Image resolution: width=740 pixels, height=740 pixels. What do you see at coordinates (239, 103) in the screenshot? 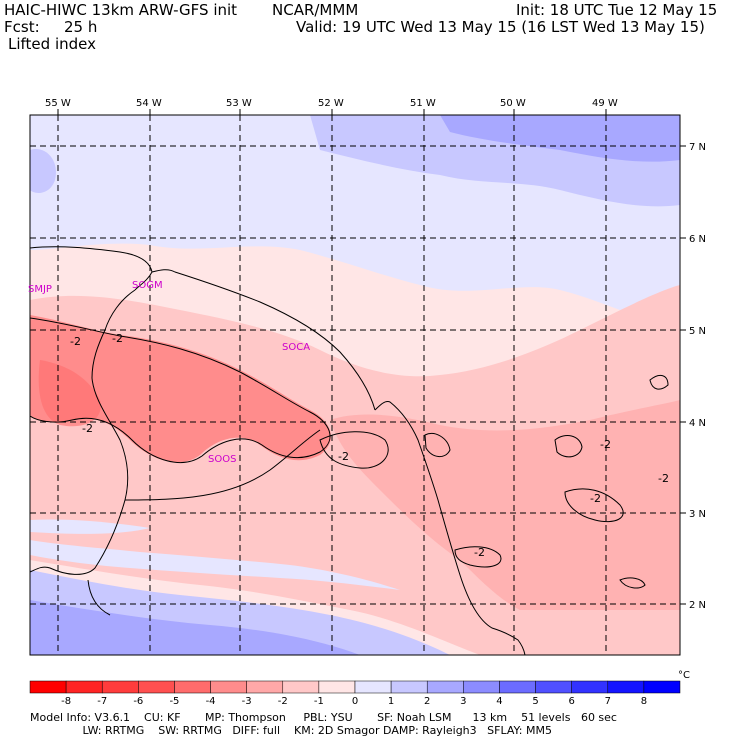
I see `lon-label-53w: 53 W` at bounding box center [239, 103].